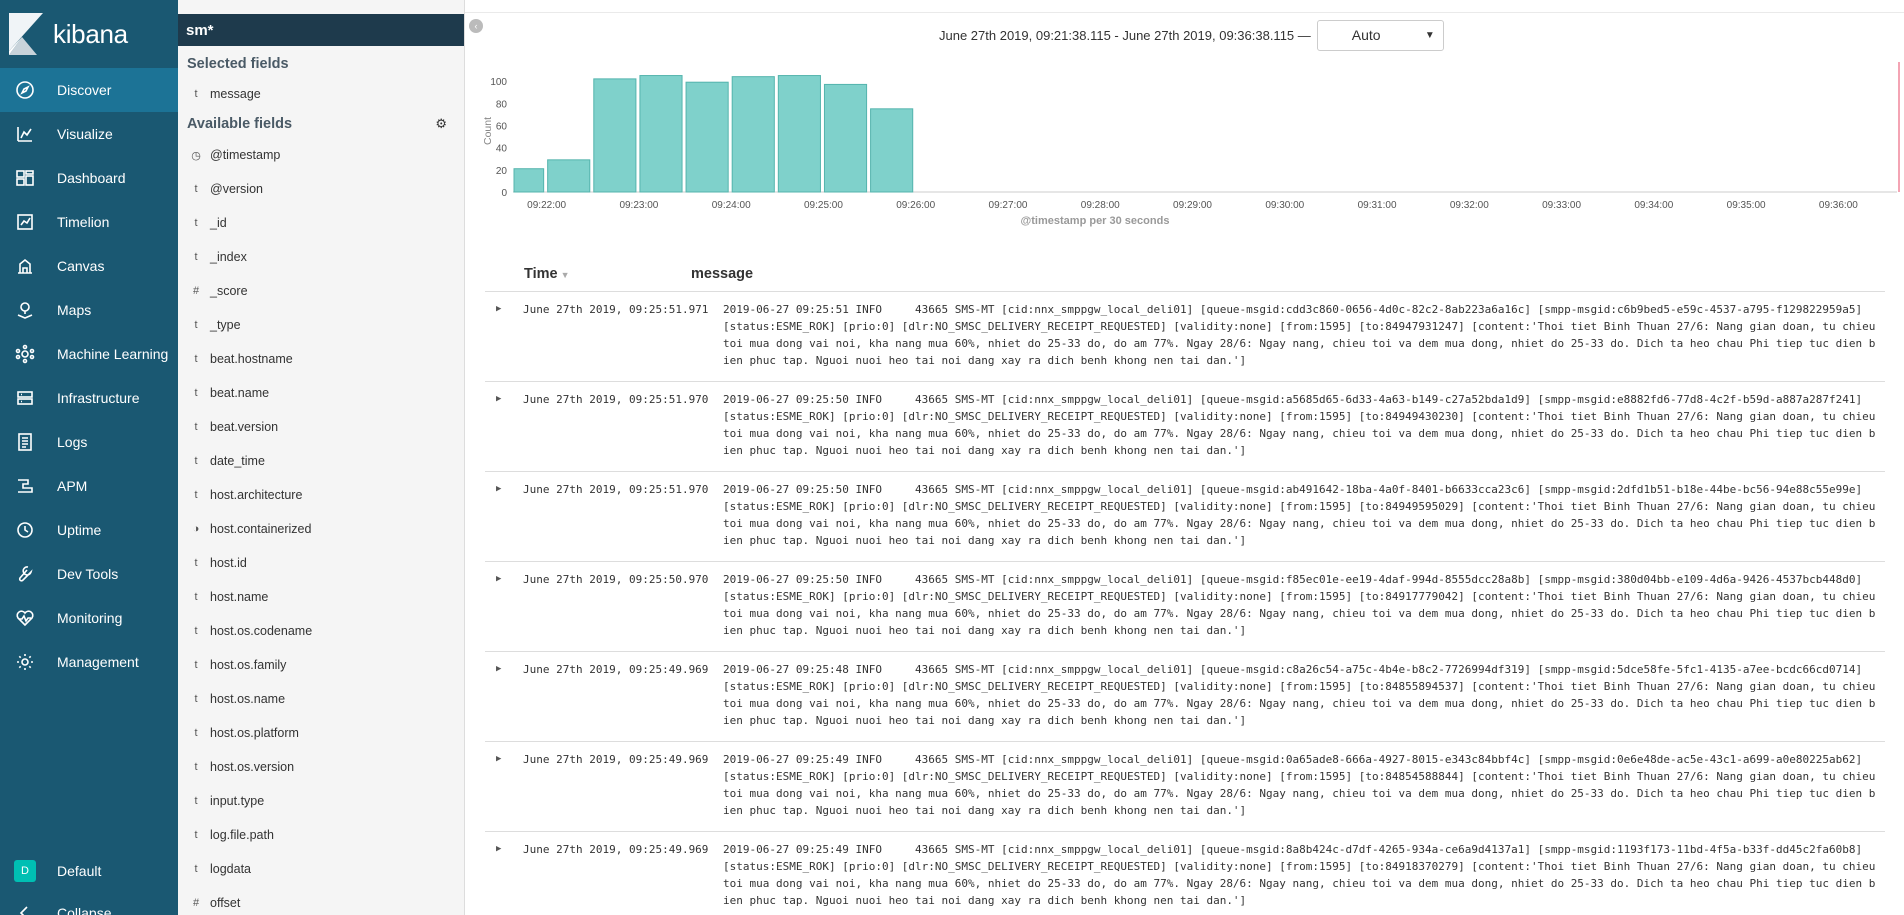  I want to click on nav-item-management: Management, so click(89, 662).